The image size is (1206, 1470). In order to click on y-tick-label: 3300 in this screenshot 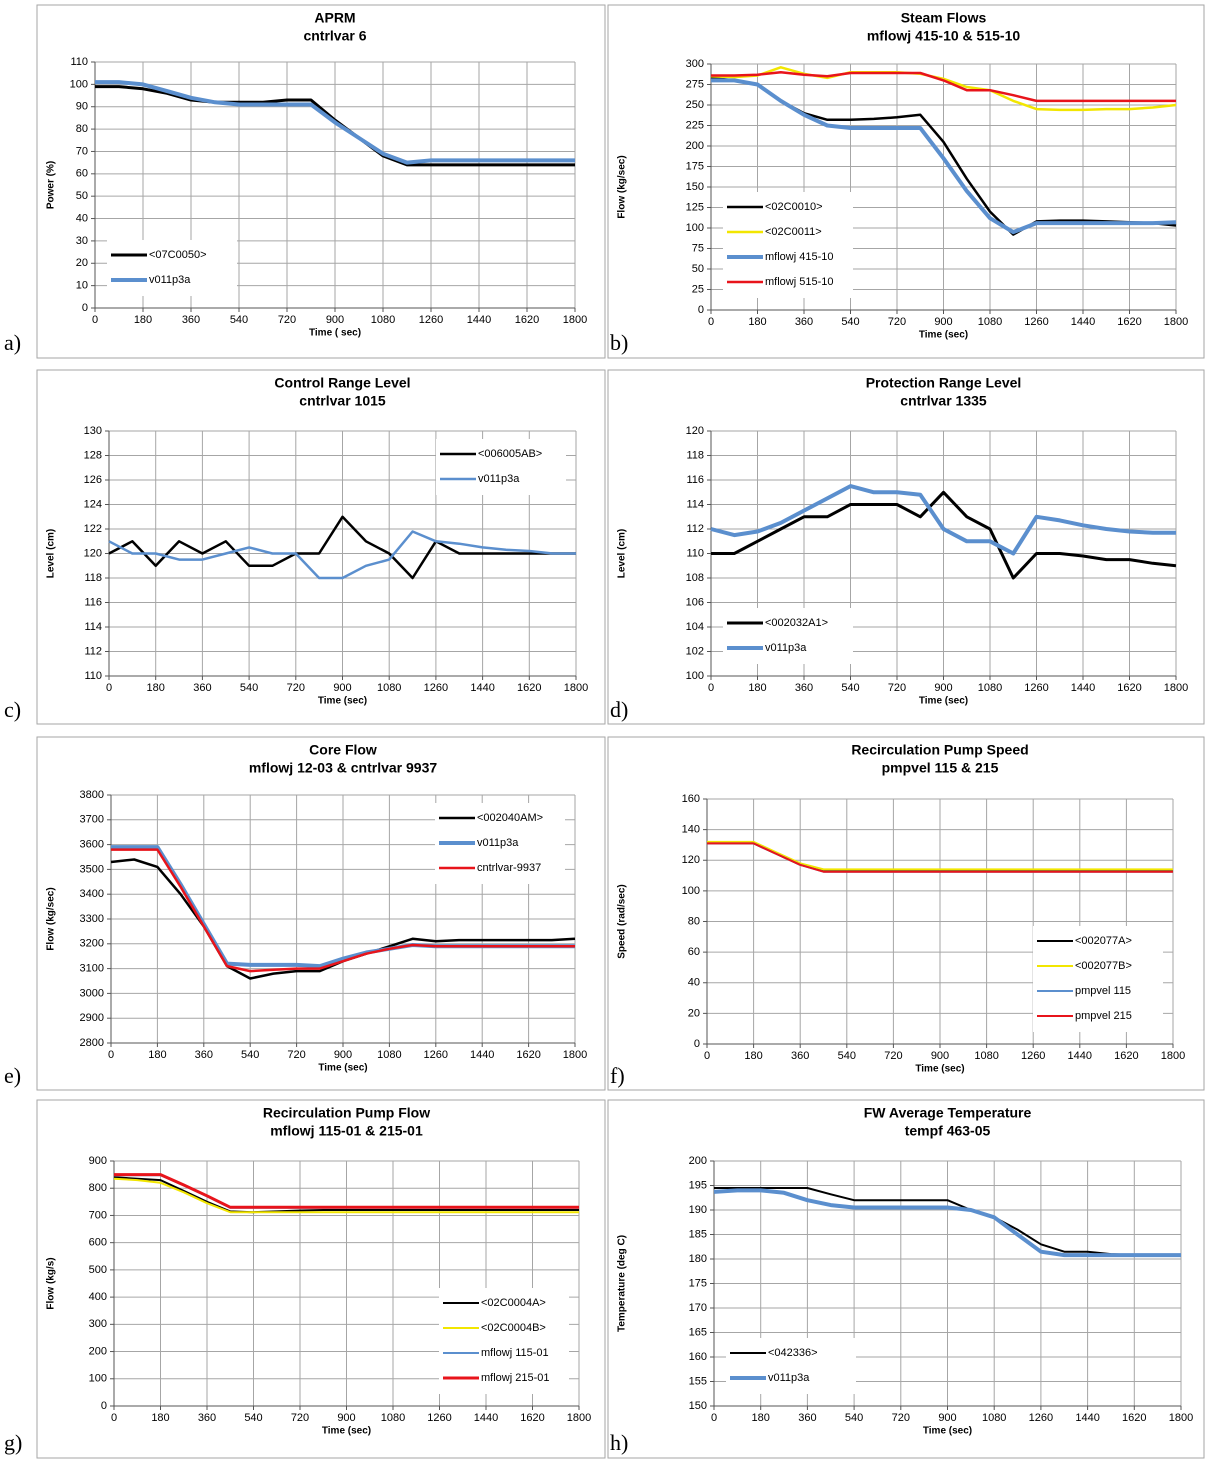, I will do `click(92, 919)`.